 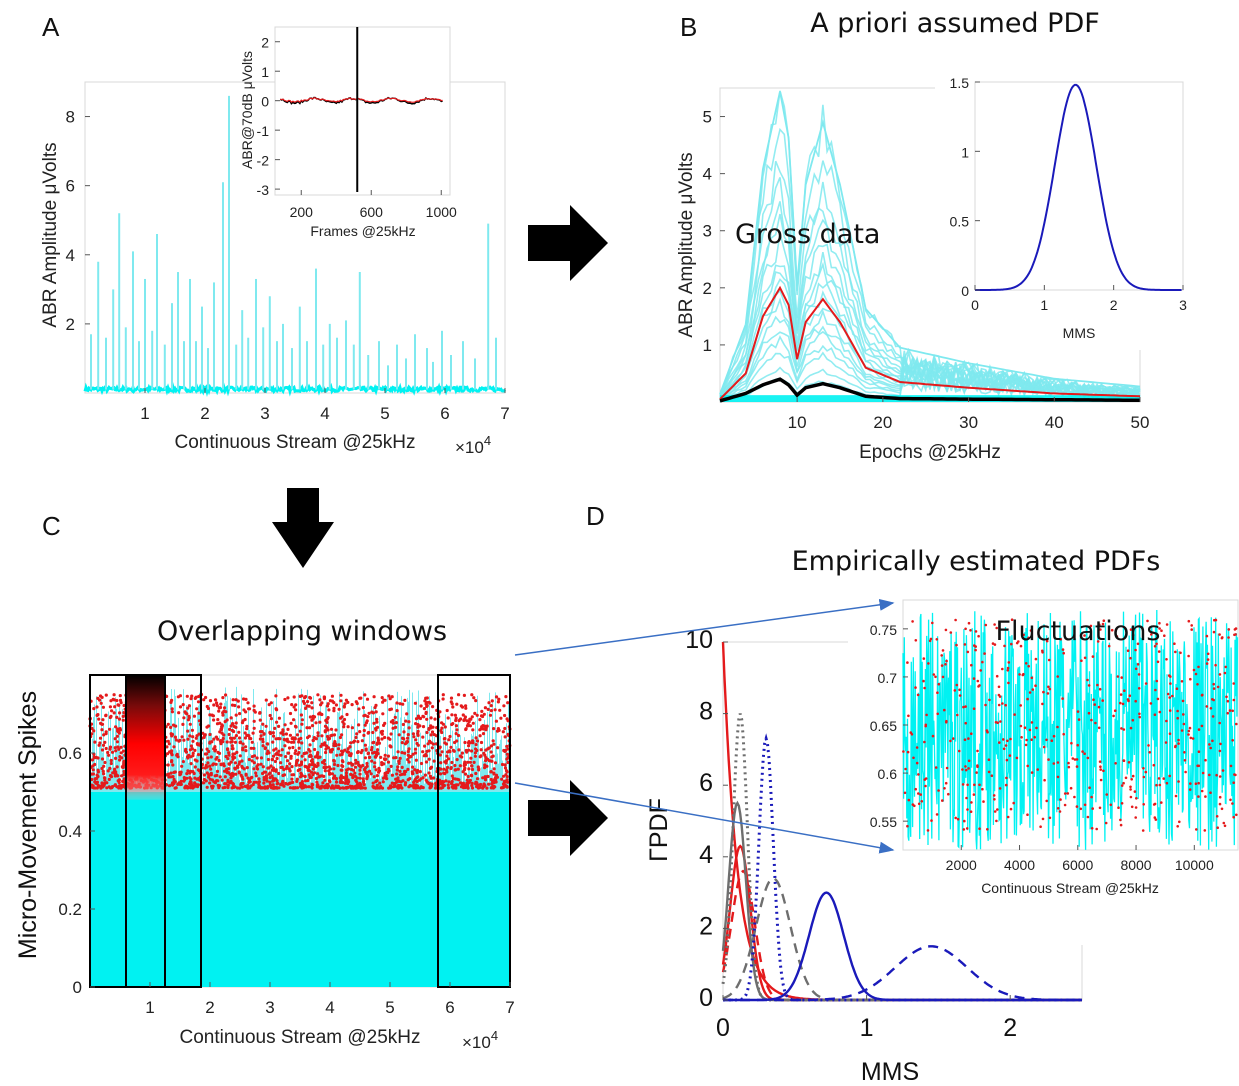 I want to click on chart-b-ylabel: ABR Amplitude μVolts, so click(x=686, y=244).